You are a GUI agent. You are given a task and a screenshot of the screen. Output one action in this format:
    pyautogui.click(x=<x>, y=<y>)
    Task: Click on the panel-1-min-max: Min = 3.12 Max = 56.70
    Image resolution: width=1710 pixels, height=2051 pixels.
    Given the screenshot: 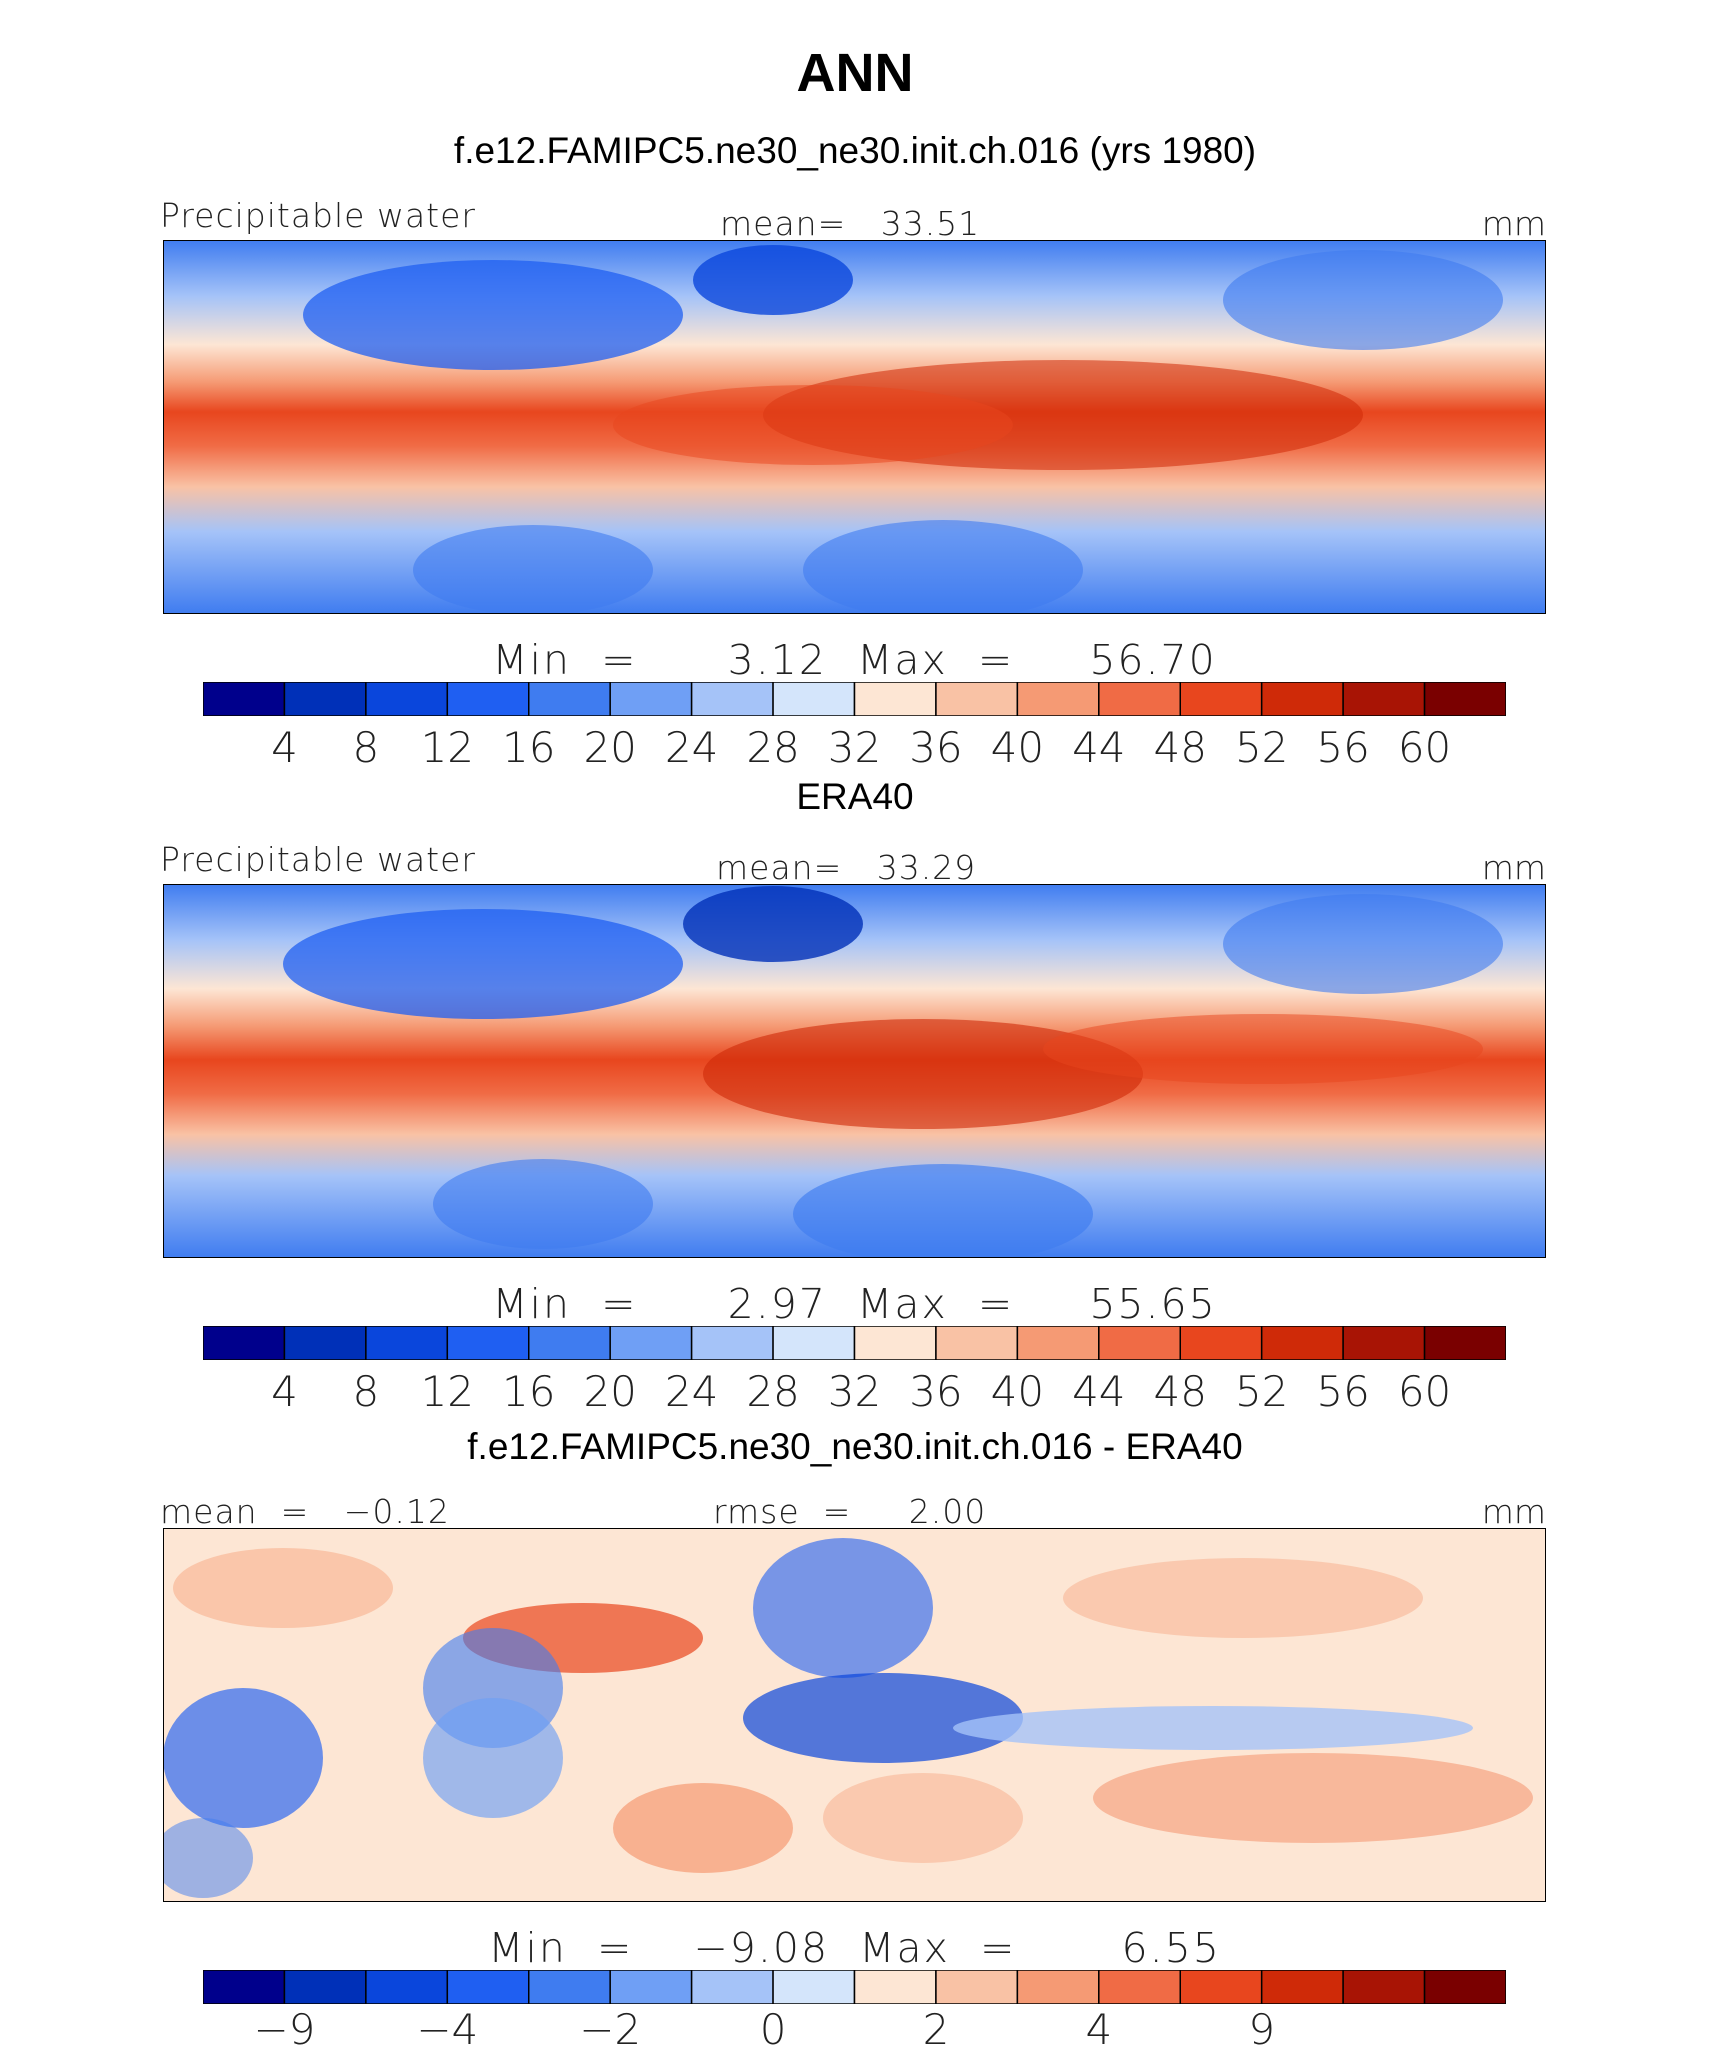 What is the action you would take?
    pyautogui.click(x=854, y=660)
    